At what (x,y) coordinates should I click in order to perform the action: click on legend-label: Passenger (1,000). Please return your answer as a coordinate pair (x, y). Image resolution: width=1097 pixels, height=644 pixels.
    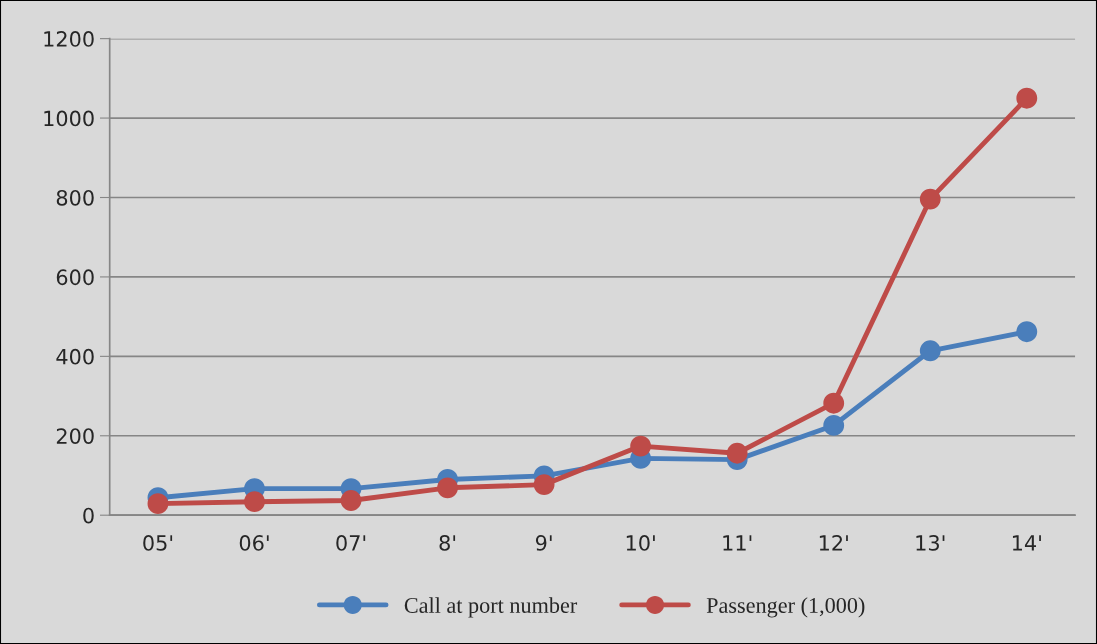
    Looking at the image, I should click on (785, 607).